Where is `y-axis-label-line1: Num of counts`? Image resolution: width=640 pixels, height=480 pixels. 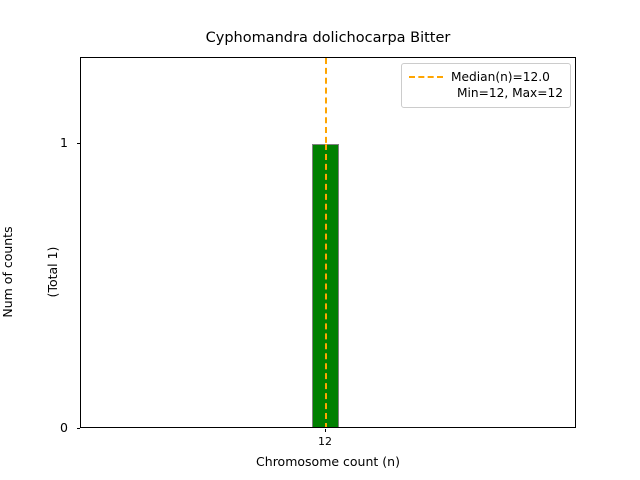 y-axis-label-line1: Num of counts is located at coordinates (7, 272).